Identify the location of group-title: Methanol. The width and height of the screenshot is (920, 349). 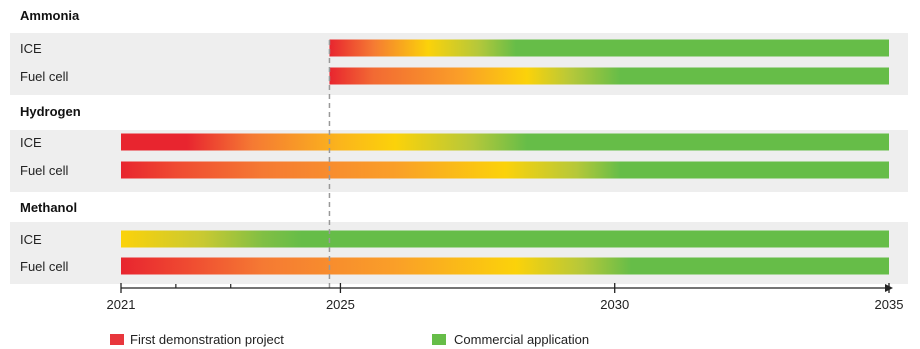
(48, 207).